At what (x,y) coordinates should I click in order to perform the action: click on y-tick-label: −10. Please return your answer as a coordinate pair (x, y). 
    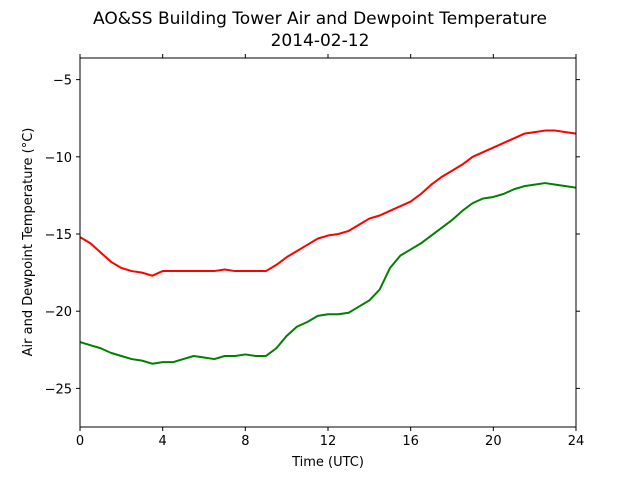
    Looking at the image, I should click on (58, 158).